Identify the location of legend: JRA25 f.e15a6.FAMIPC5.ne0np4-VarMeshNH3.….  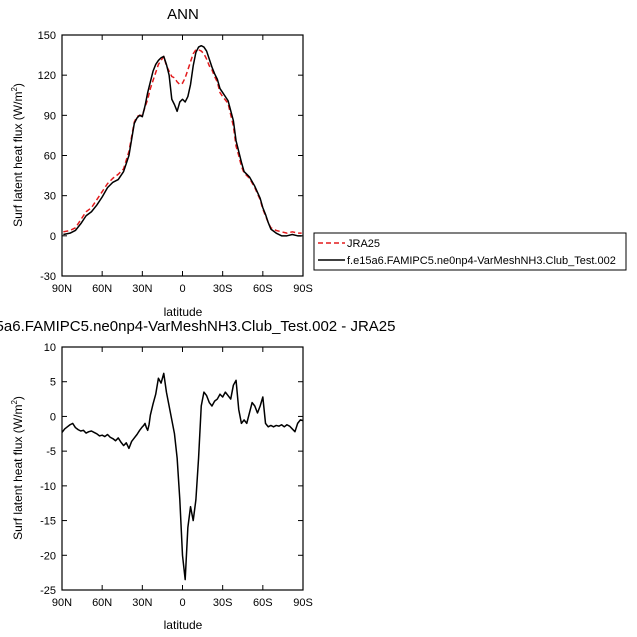
(470, 251).